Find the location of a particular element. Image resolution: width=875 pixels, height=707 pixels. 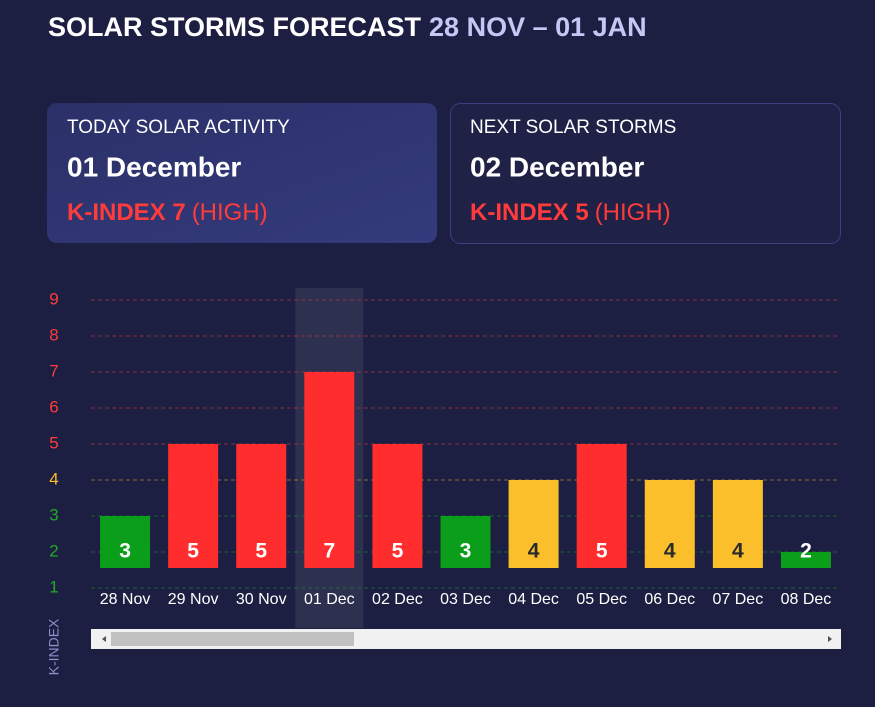

x-tick-label: 28 Nov is located at coordinates (125, 599).